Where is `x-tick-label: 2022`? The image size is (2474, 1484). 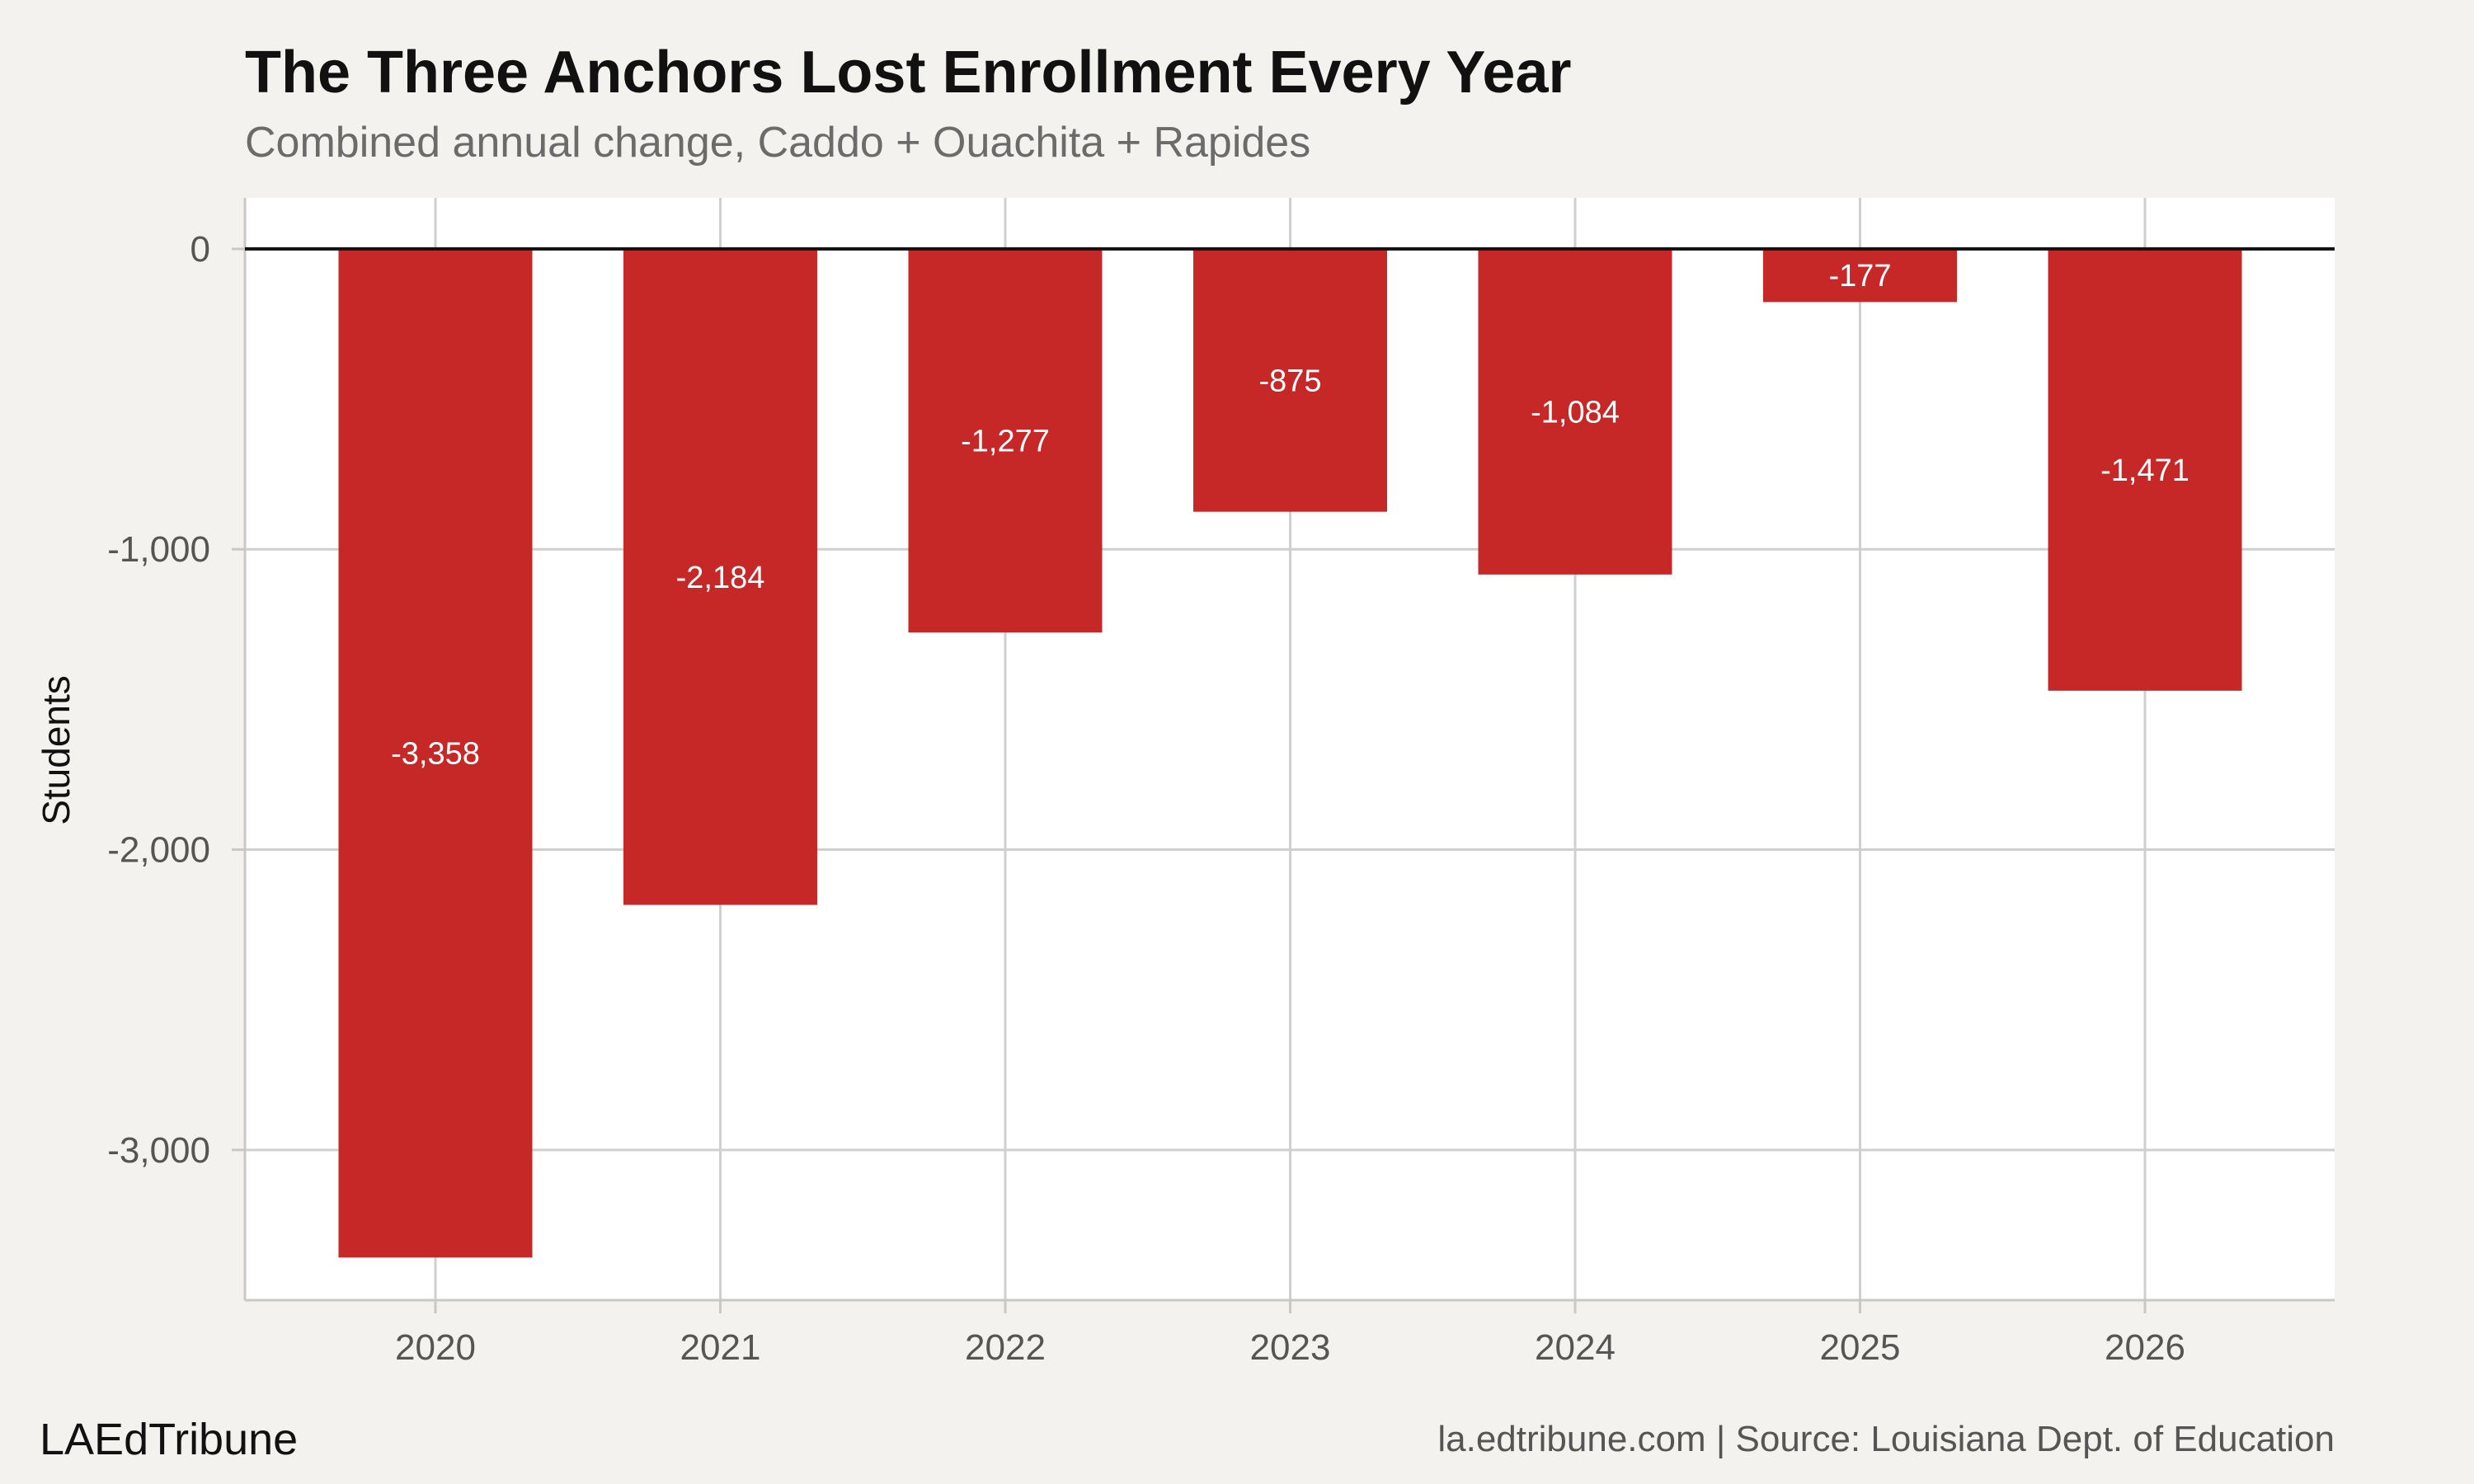 x-tick-label: 2022 is located at coordinates (1005, 1347).